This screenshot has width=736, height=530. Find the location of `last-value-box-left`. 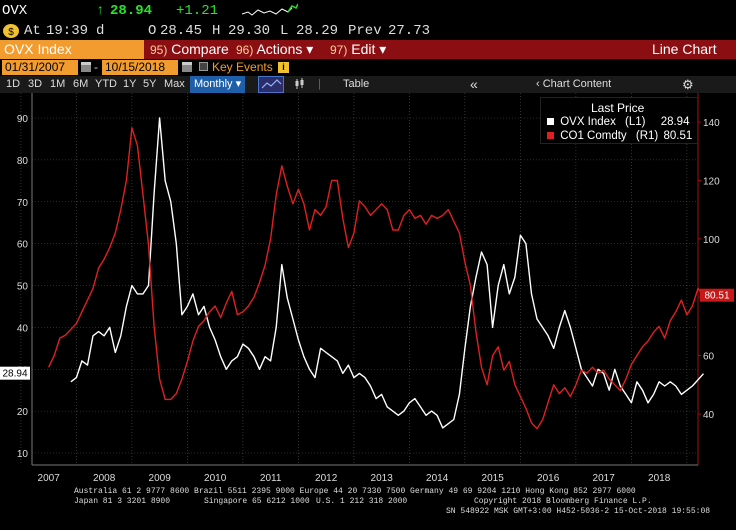

last-value-box-left is located at coordinates (15, 373).